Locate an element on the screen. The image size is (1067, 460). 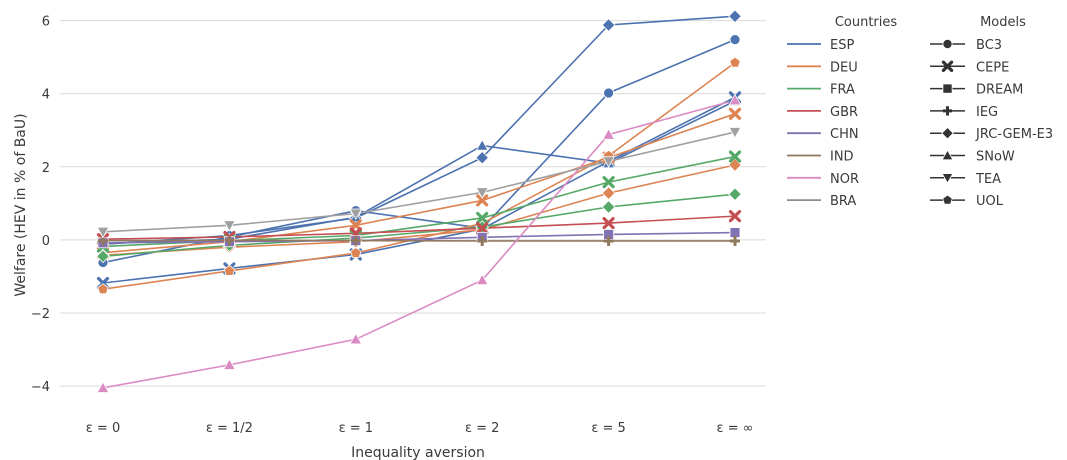
y-tick-label: 0 is located at coordinates (46, 241).